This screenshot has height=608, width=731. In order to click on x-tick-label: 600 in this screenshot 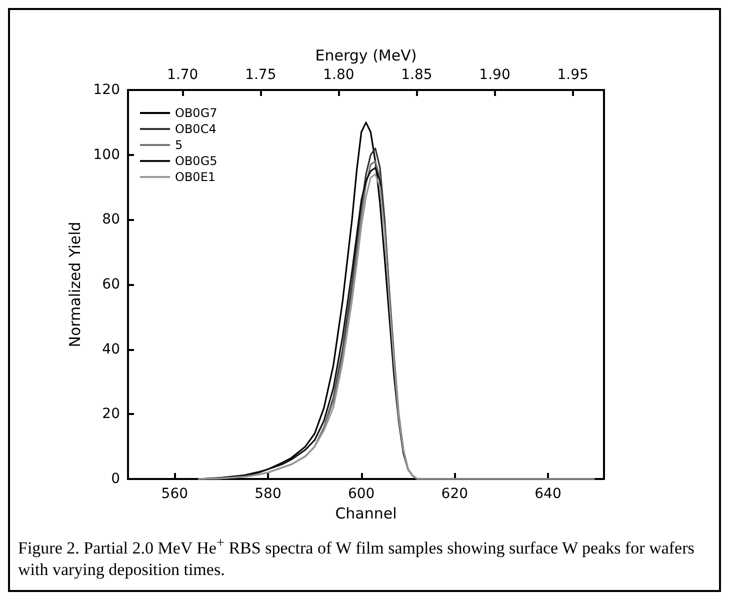, I will do `click(361, 494)`.